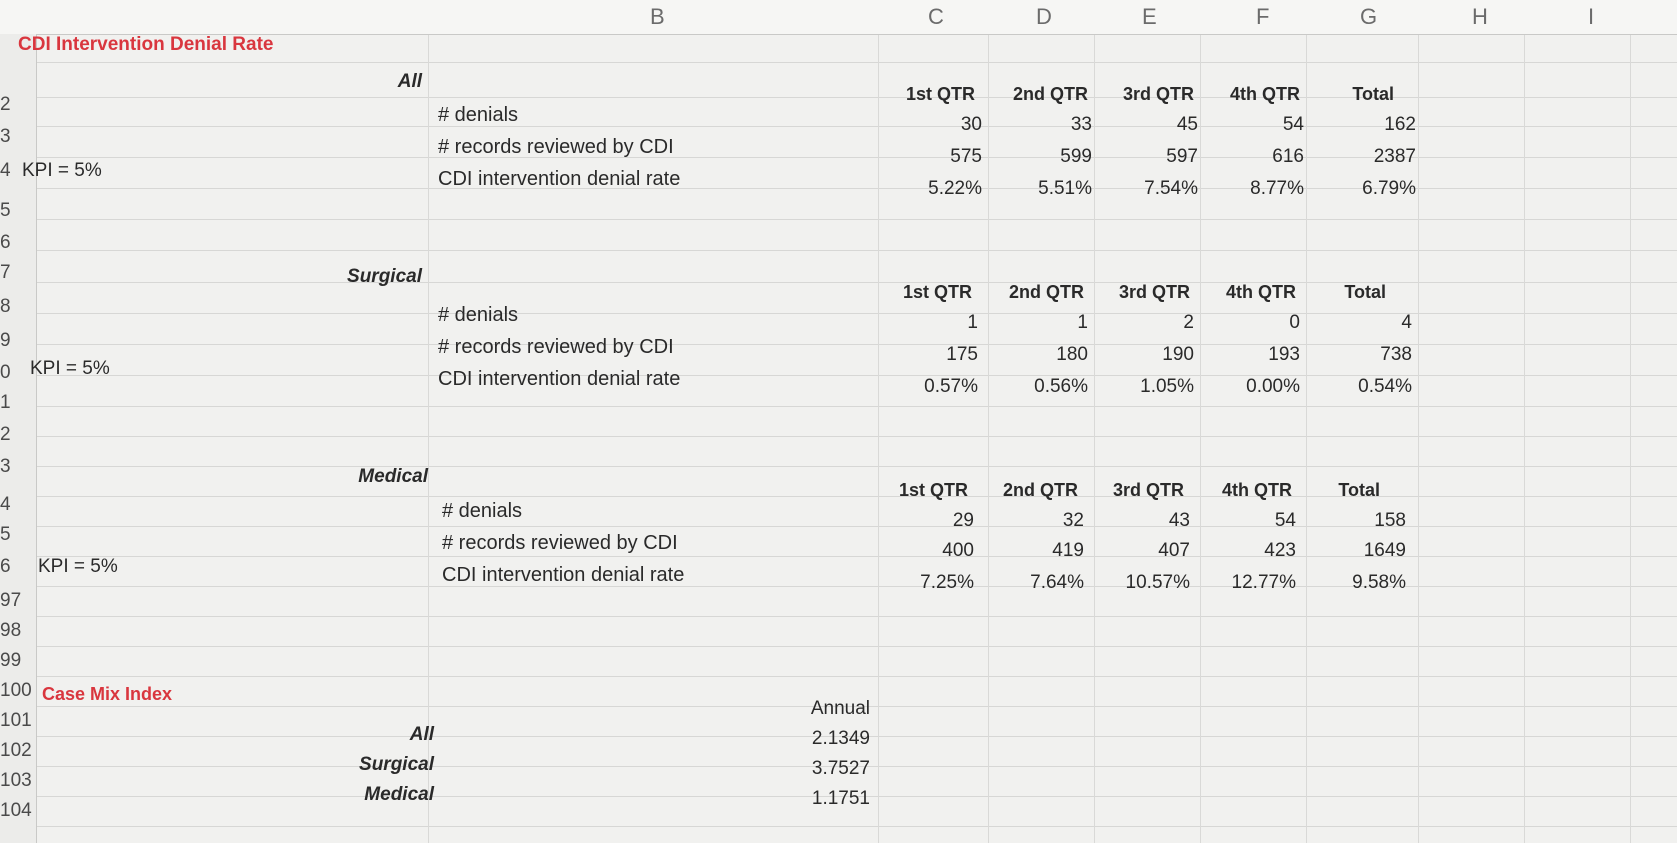 This screenshot has width=1677, height=843. What do you see at coordinates (11, 660) in the screenshot?
I see `row-number: 99` at bounding box center [11, 660].